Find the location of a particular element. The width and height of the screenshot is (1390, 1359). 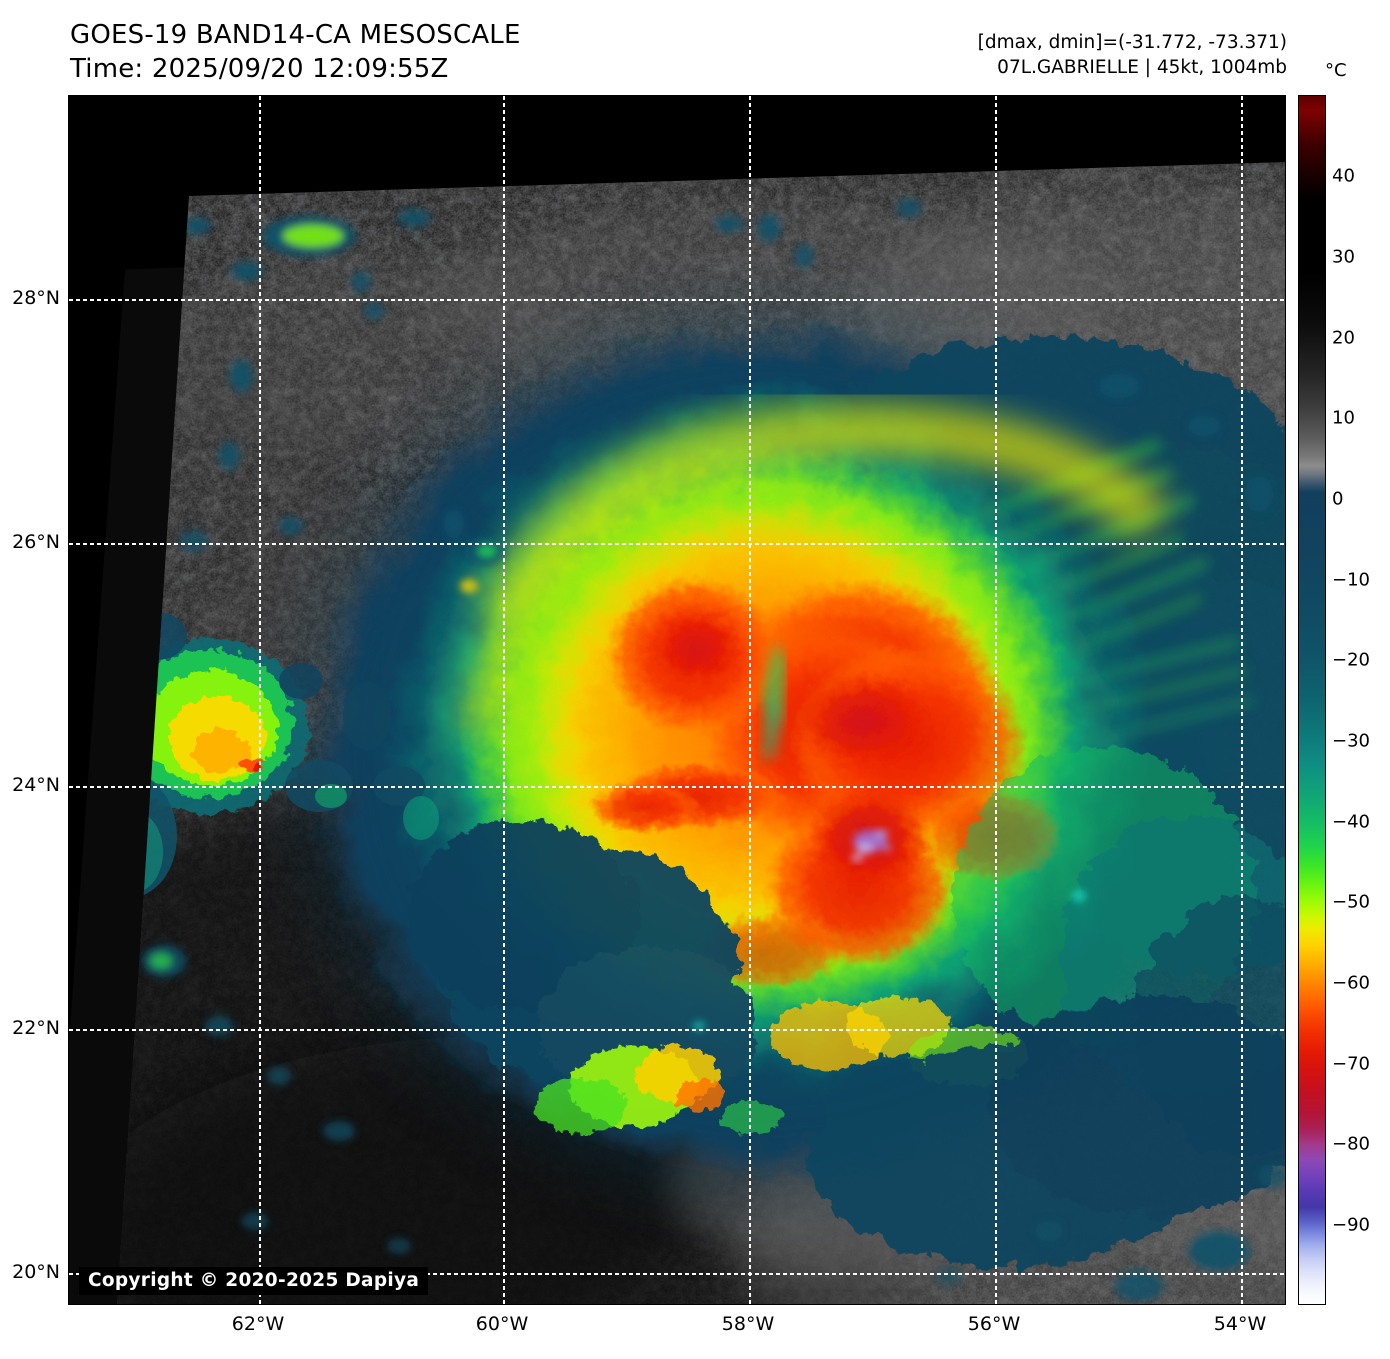

dmax-dmin-label: [dmax, dmin]=(-31.772, -73.371) is located at coordinates (1132, 42).